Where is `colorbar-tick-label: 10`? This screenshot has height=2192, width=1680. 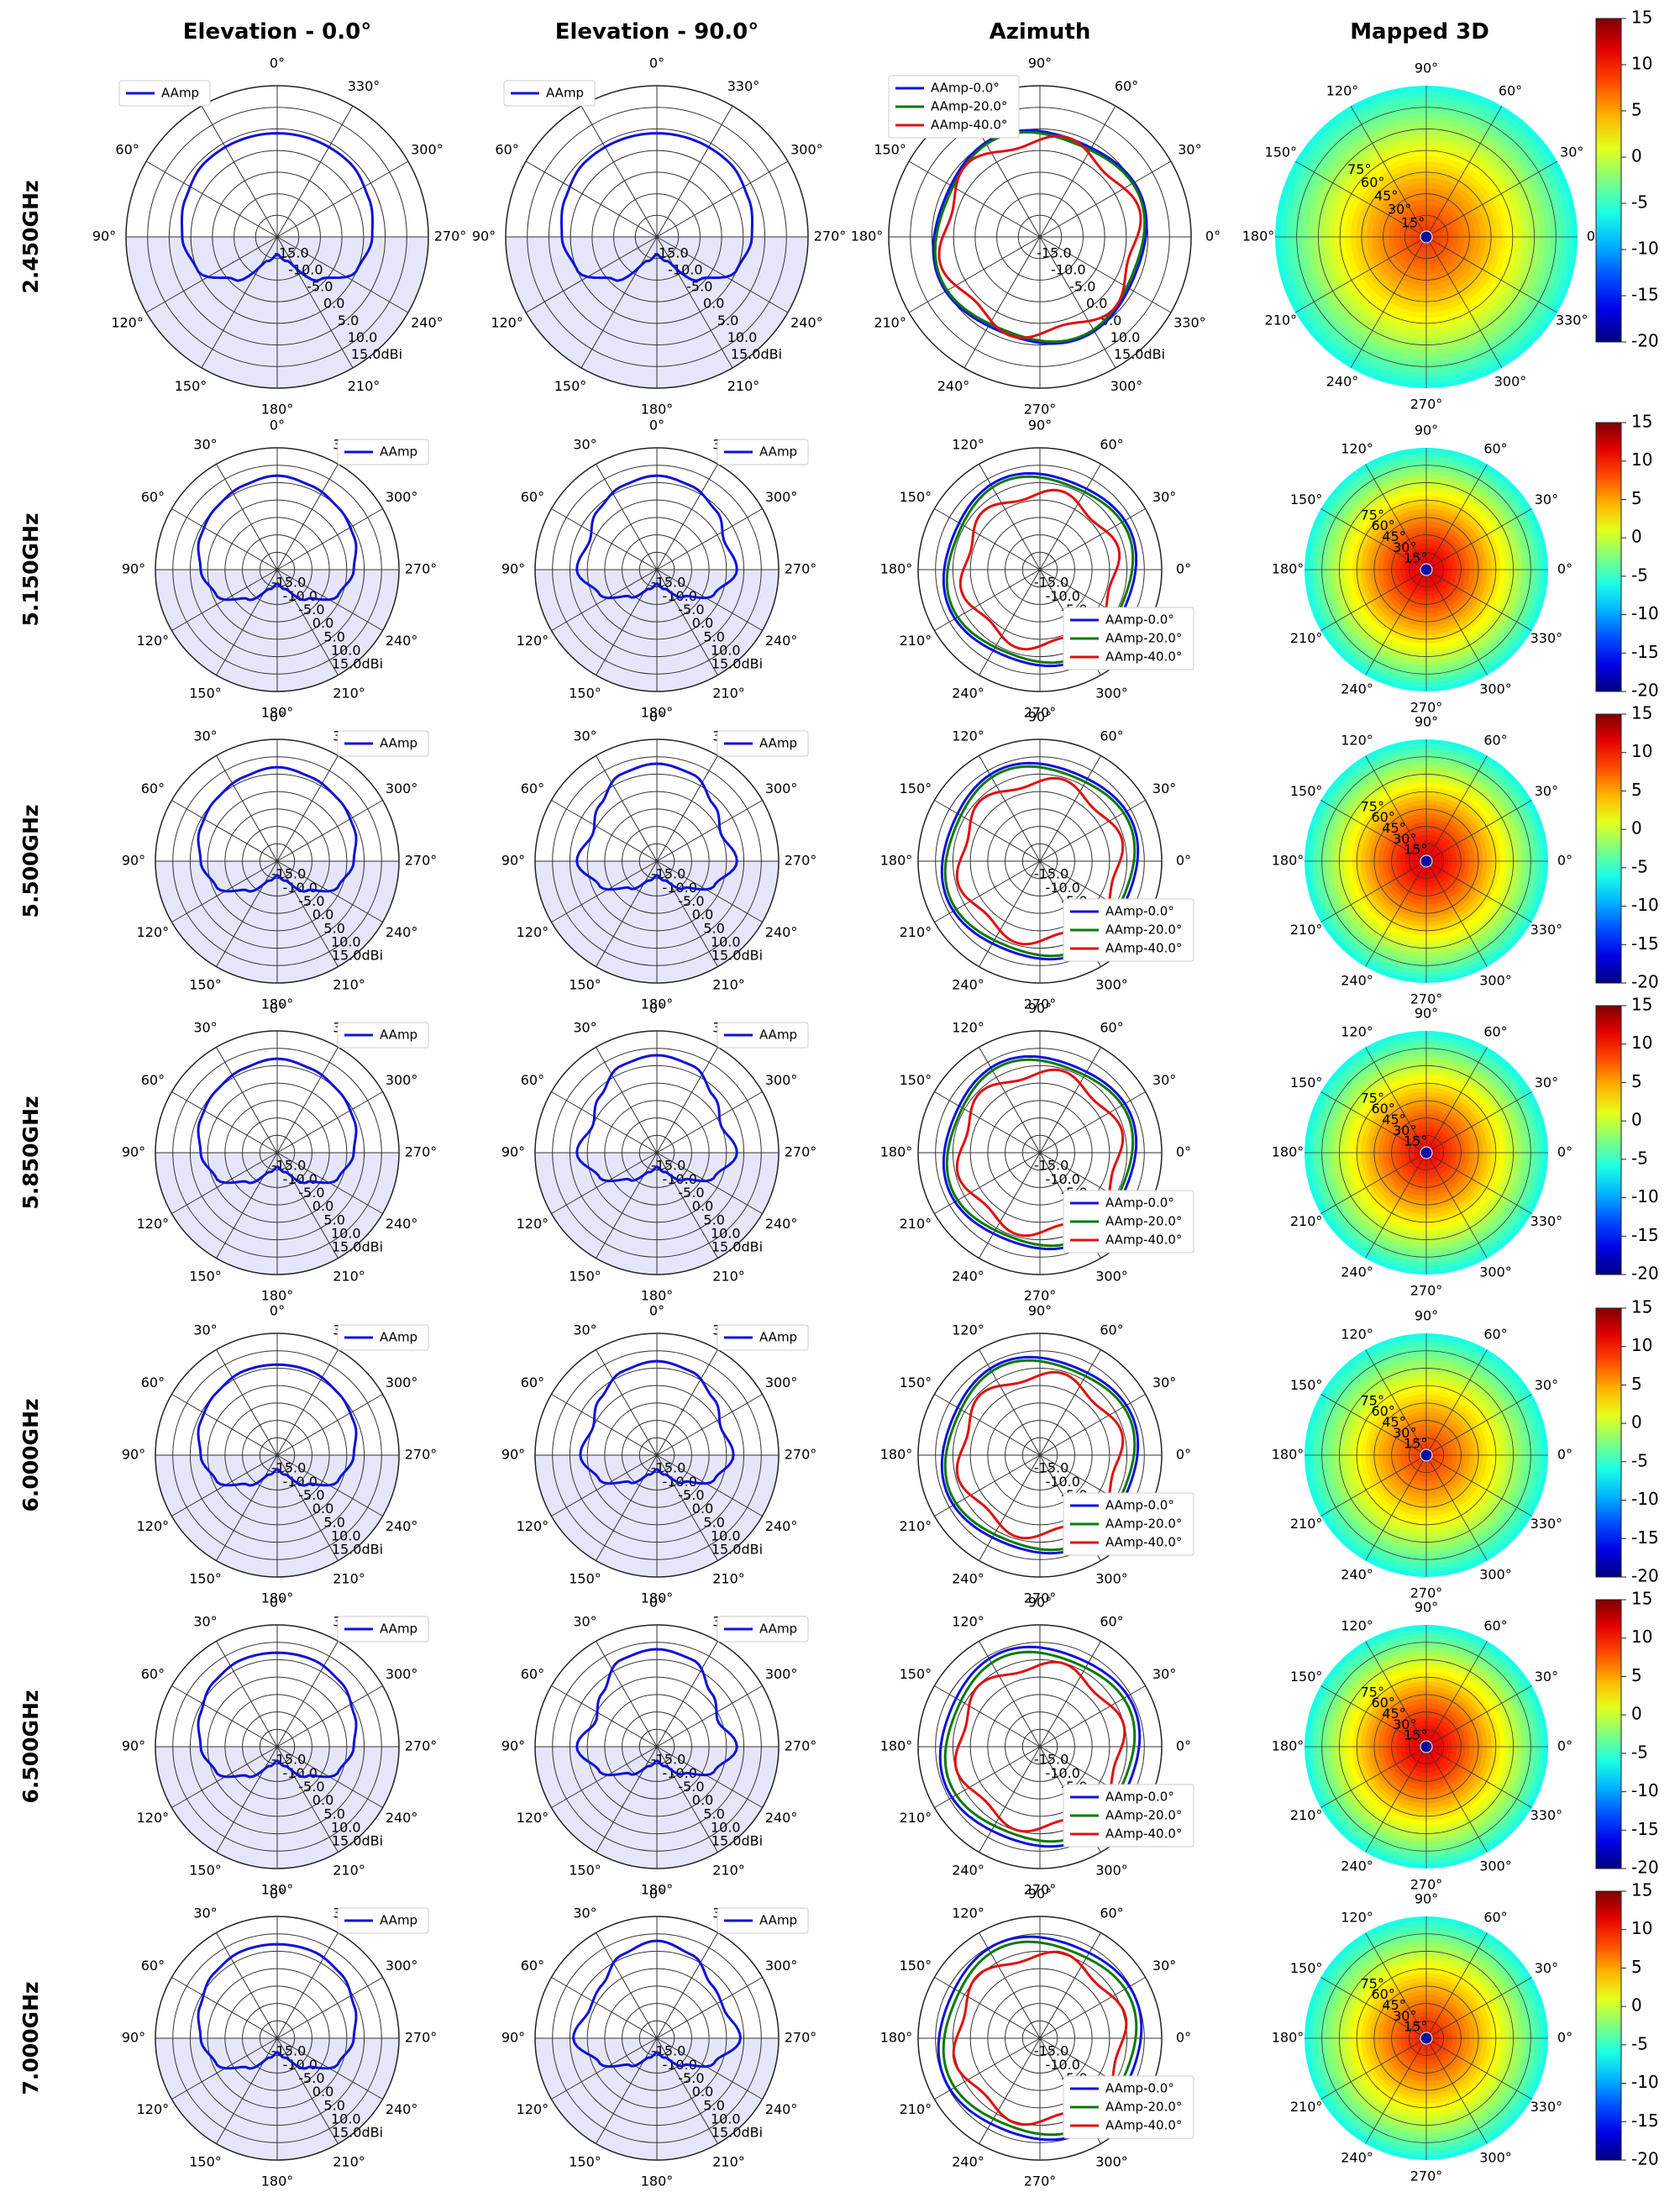
colorbar-tick-label: 10 is located at coordinates (1641, 1928).